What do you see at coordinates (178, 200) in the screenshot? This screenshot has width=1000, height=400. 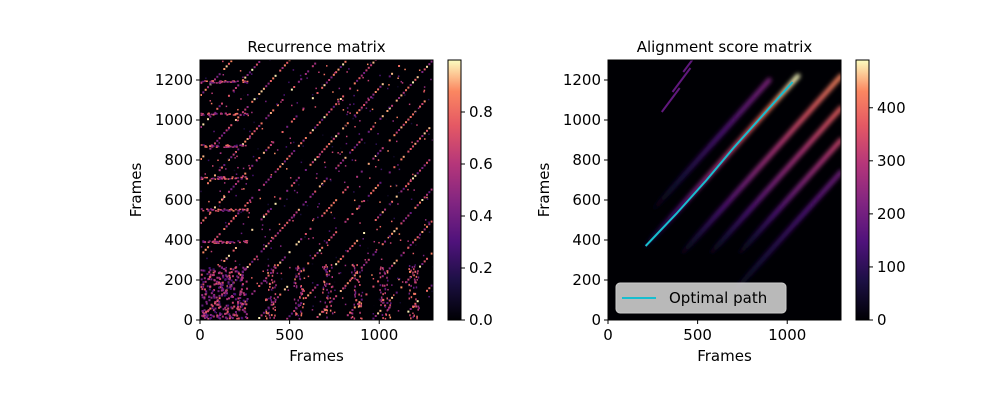 I see `y-tick-label: 600` at bounding box center [178, 200].